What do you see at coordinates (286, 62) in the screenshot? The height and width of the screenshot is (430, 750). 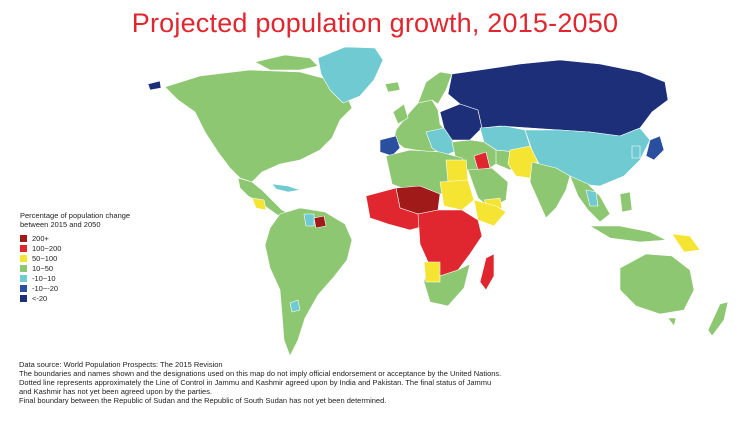 I see `region-arctic-islands` at bounding box center [286, 62].